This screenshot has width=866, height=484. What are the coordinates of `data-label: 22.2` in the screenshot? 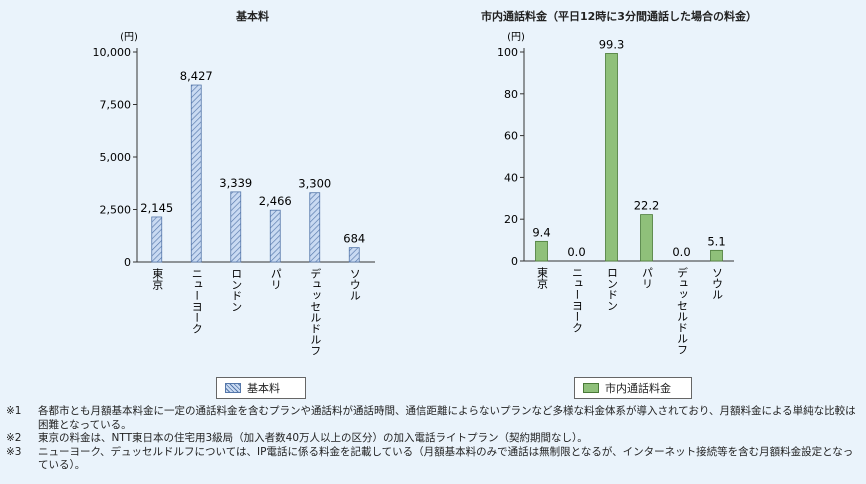 It's located at (647, 206).